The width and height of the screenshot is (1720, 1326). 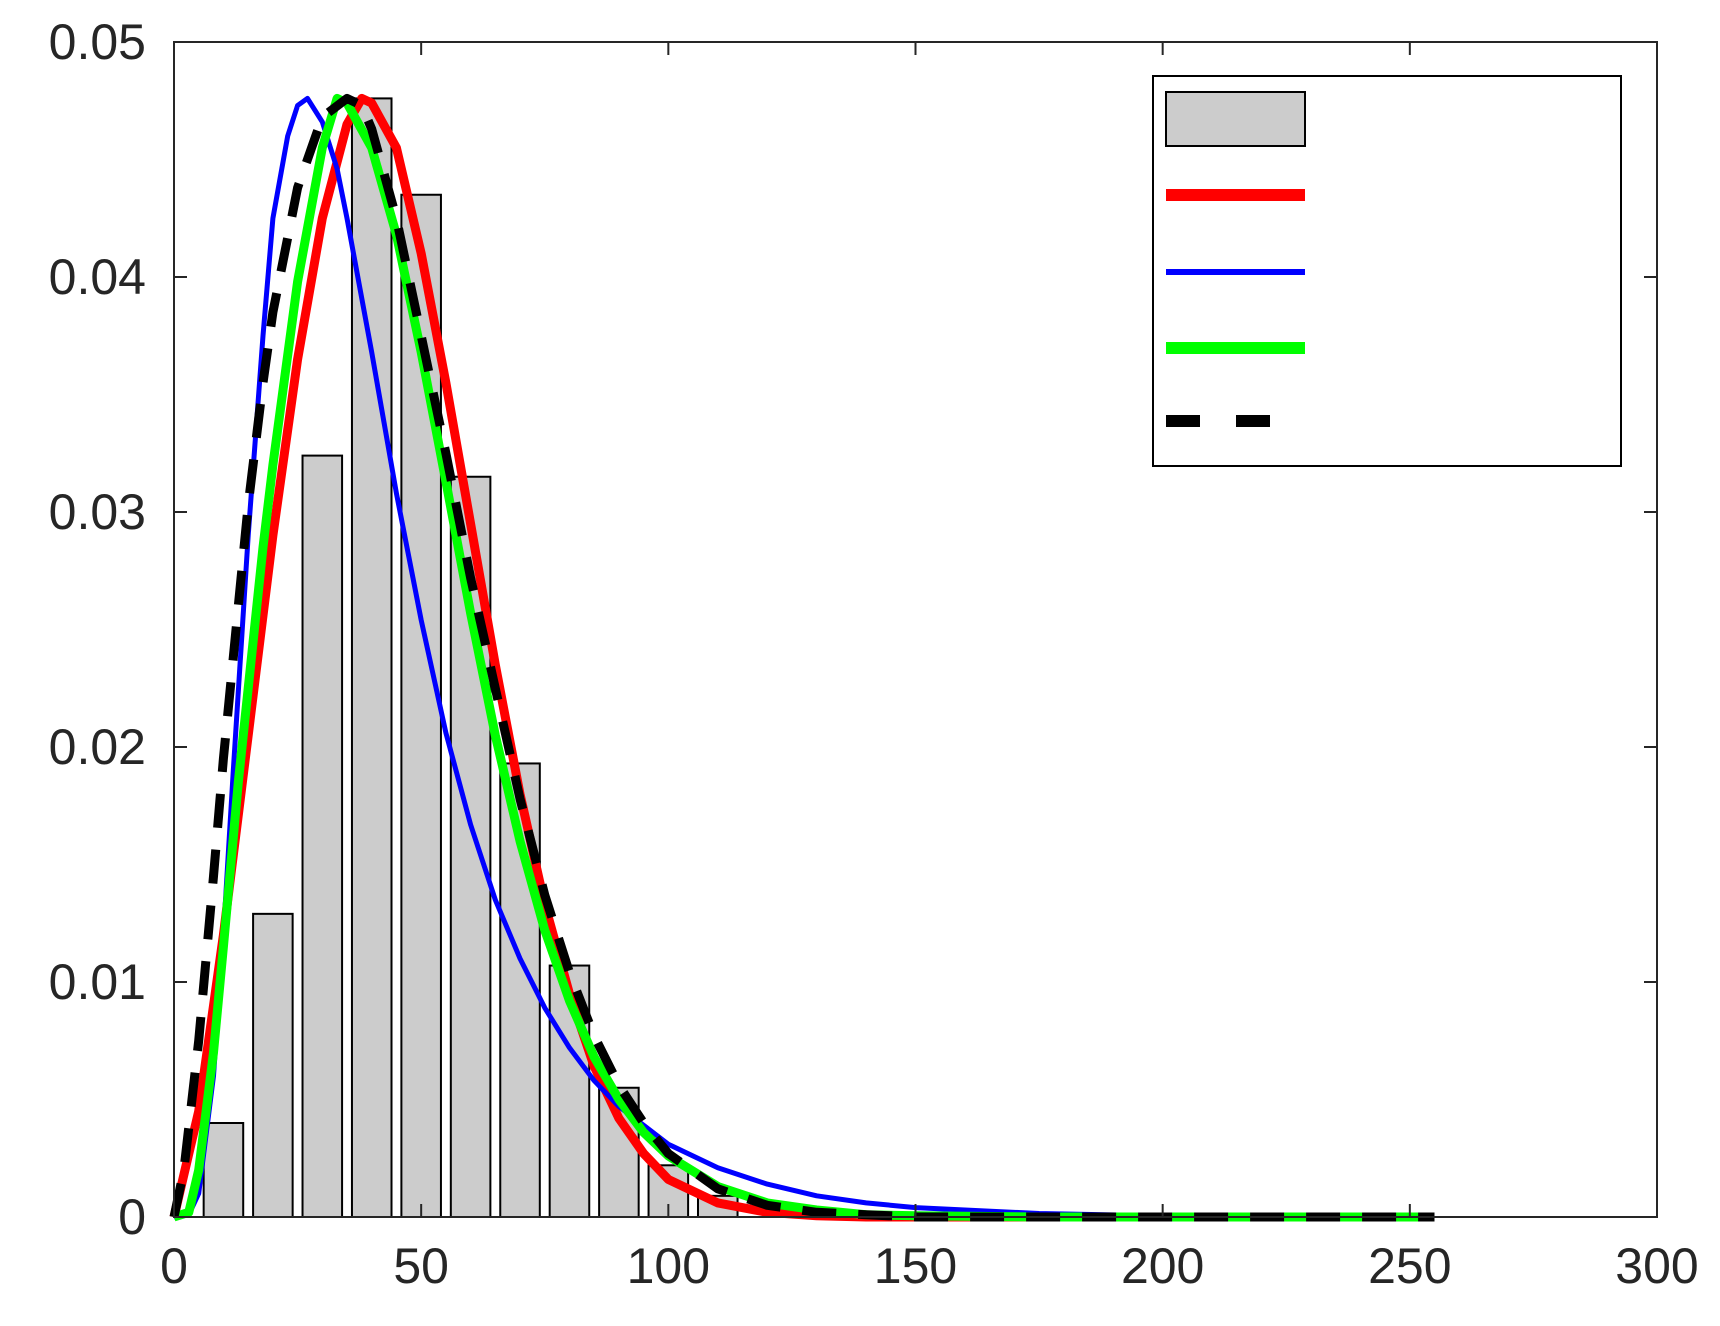 What do you see at coordinates (668, 1266) in the screenshot?
I see `x-tick-label: 100` at bounding box center [668, 1266].